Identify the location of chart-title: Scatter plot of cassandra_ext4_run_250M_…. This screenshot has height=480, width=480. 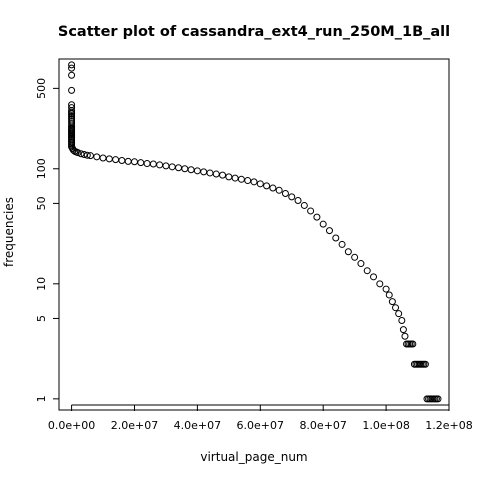
(254, 32).